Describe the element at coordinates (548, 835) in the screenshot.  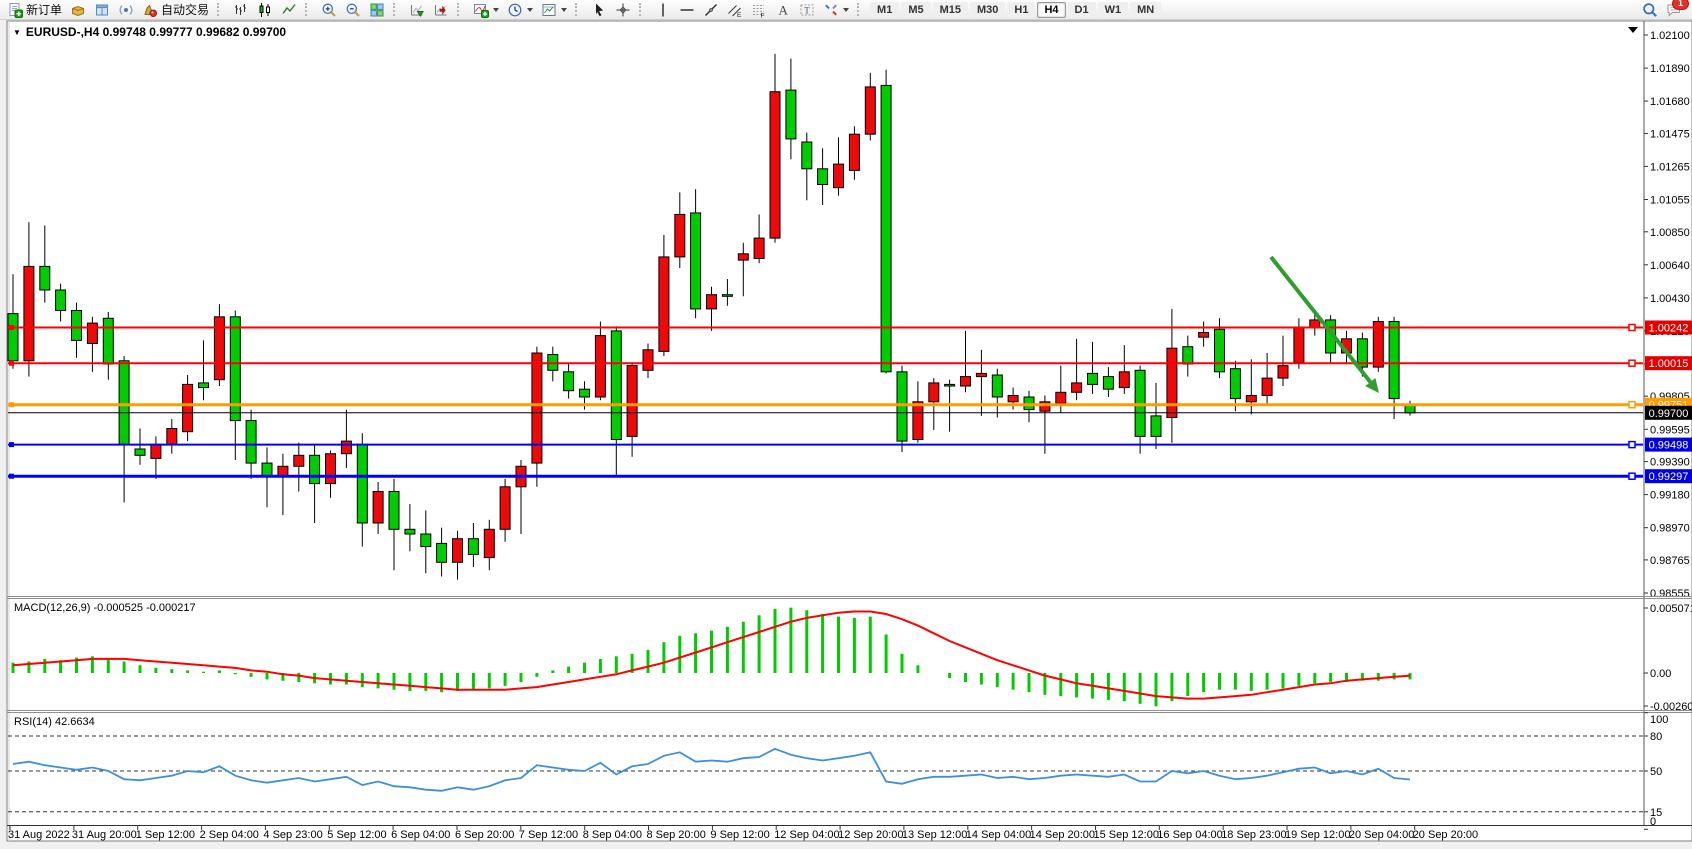
I see `svg-text: 7 Sep 12:00` at that location.